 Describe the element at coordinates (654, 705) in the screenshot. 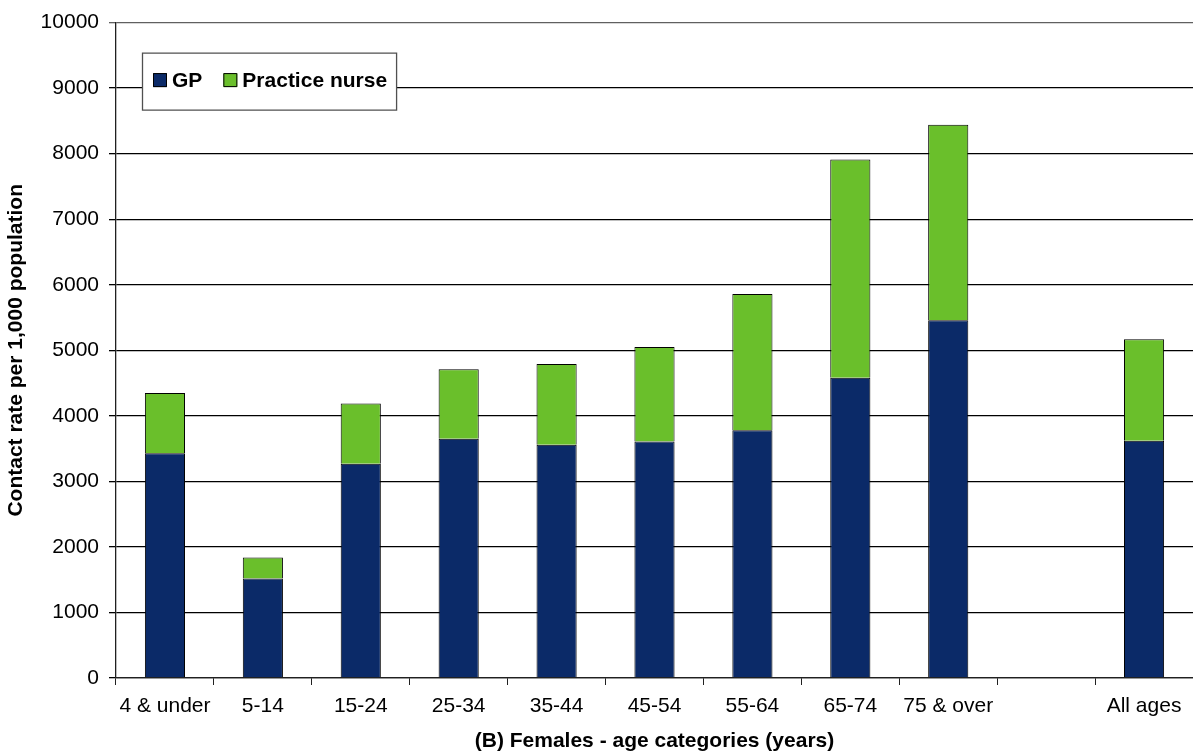

I see `x-tick-label: 45-54` at that location.